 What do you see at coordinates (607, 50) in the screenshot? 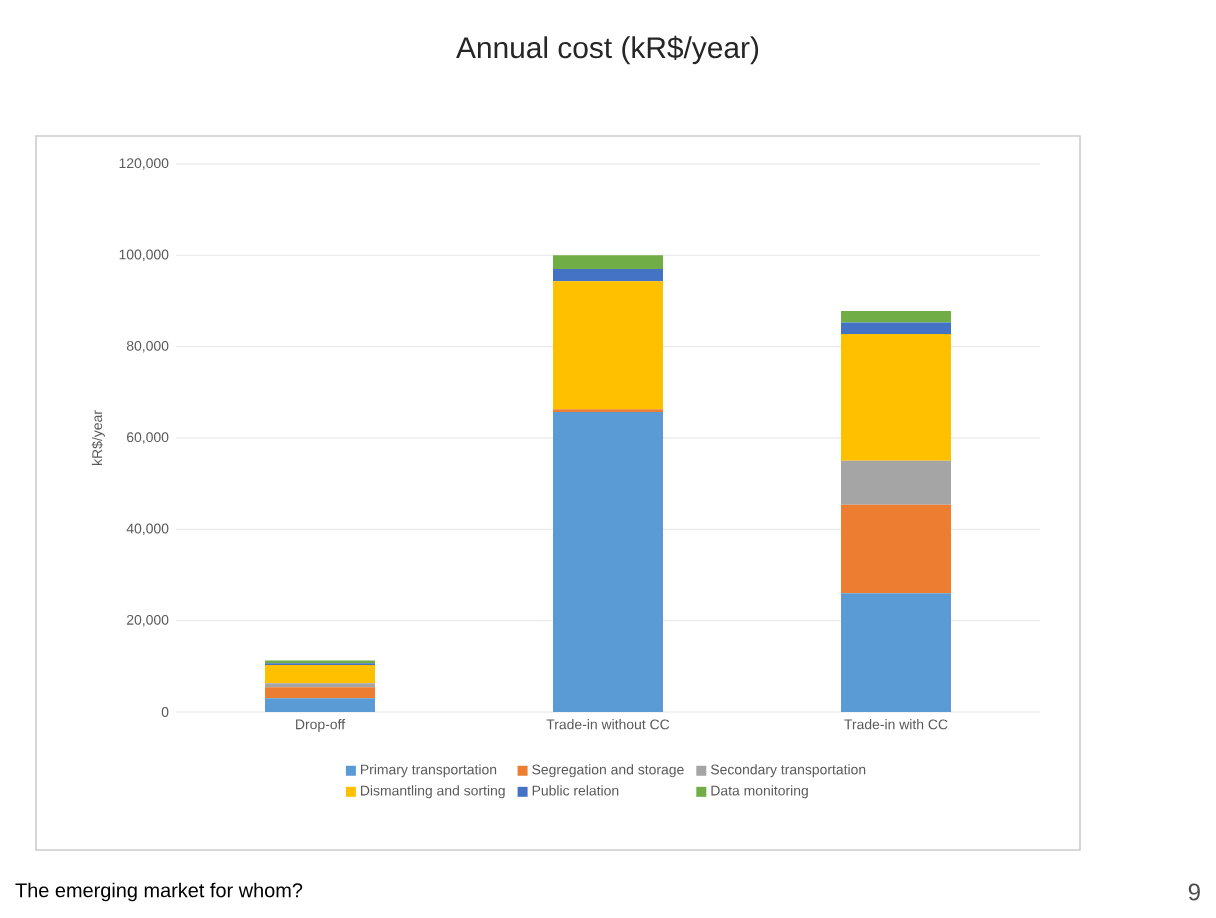
I see `chart-title: Annual cost (kR$/year)` at bounding box center [607, 50].